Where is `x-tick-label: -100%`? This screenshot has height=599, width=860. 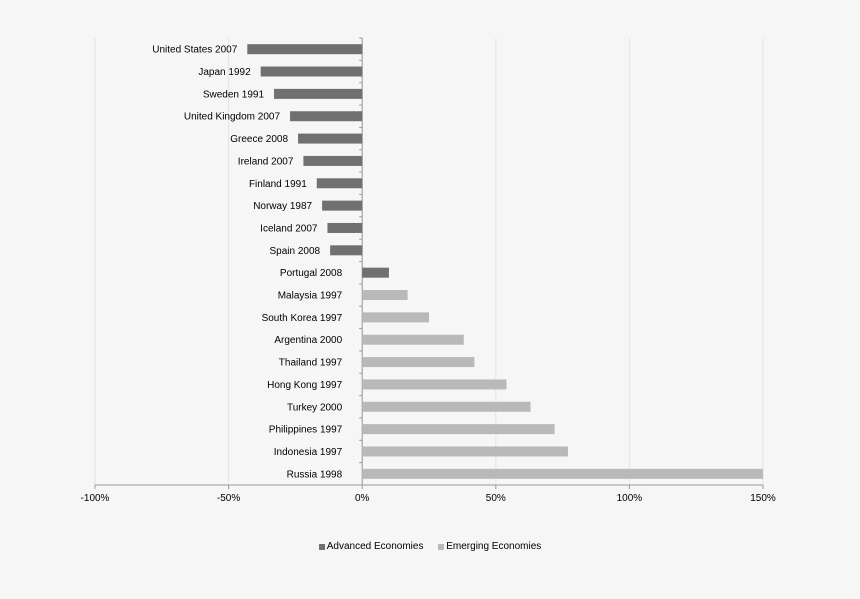 x-tick-label: -100% is located at coordinates (95, 498).